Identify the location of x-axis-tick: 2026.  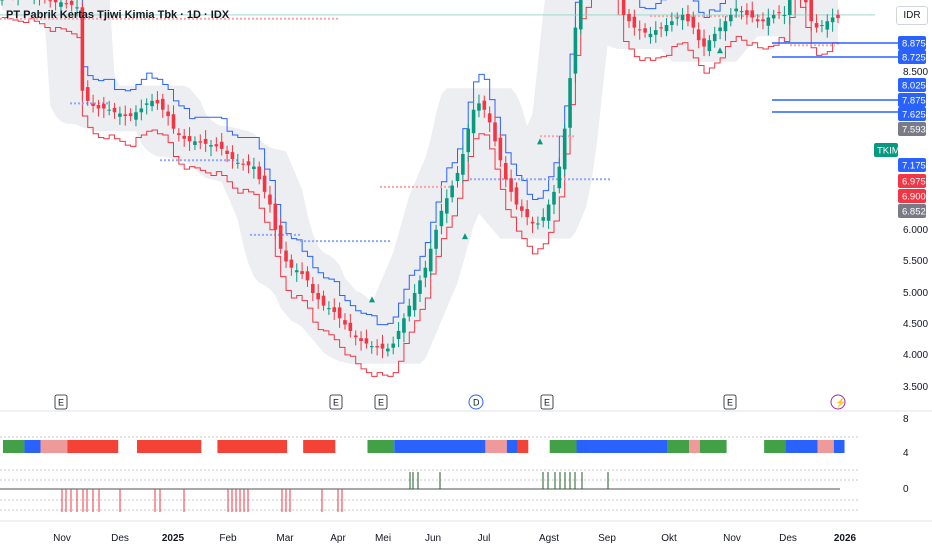
(845, 538).